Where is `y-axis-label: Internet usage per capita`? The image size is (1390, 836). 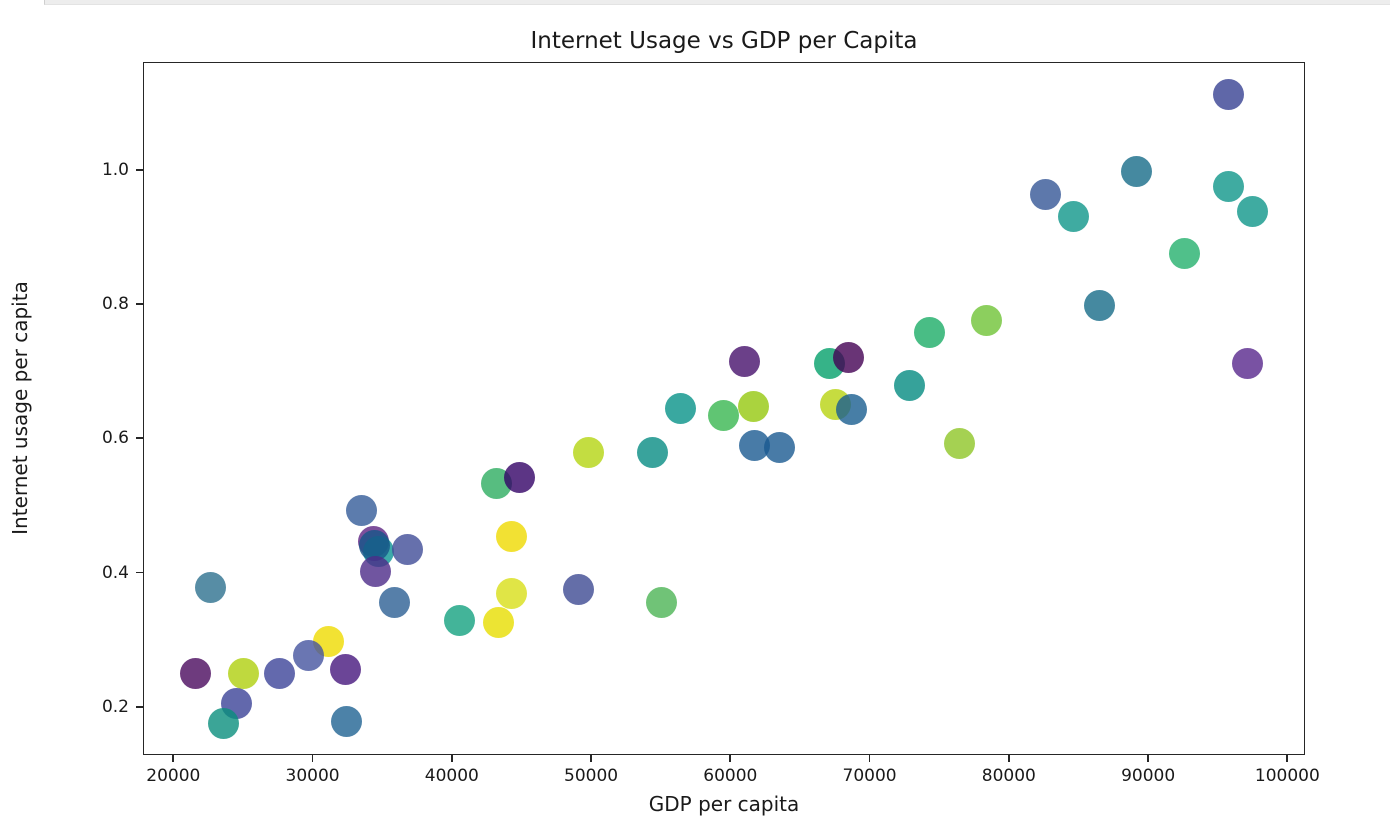 y-axis-label: Internet usage per capita is located at coordinates (20, 408).